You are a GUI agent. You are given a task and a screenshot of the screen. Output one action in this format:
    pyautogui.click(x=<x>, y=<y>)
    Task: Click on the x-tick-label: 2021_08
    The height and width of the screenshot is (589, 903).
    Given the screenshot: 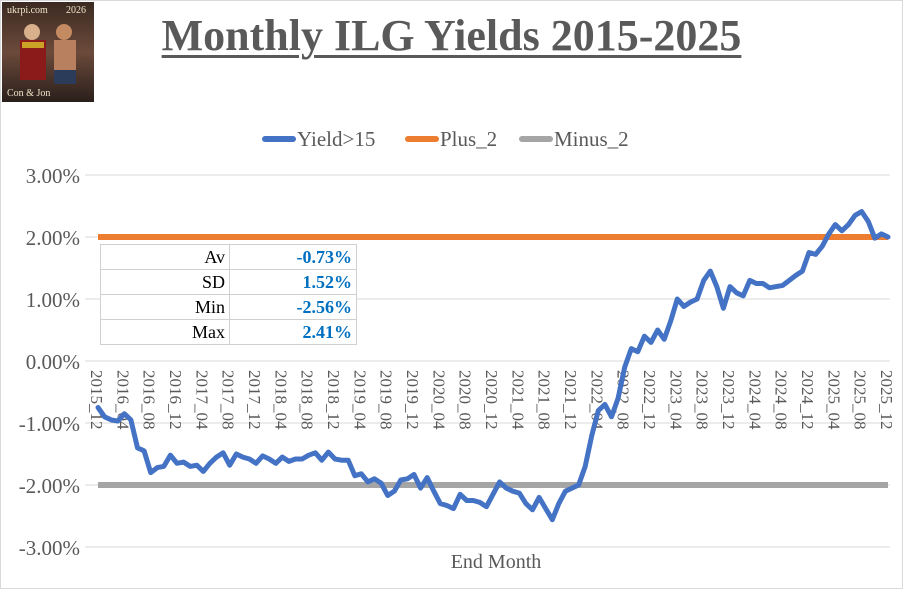 What is the action you would take?
    pyautogui.click(x=544, y=400)
    